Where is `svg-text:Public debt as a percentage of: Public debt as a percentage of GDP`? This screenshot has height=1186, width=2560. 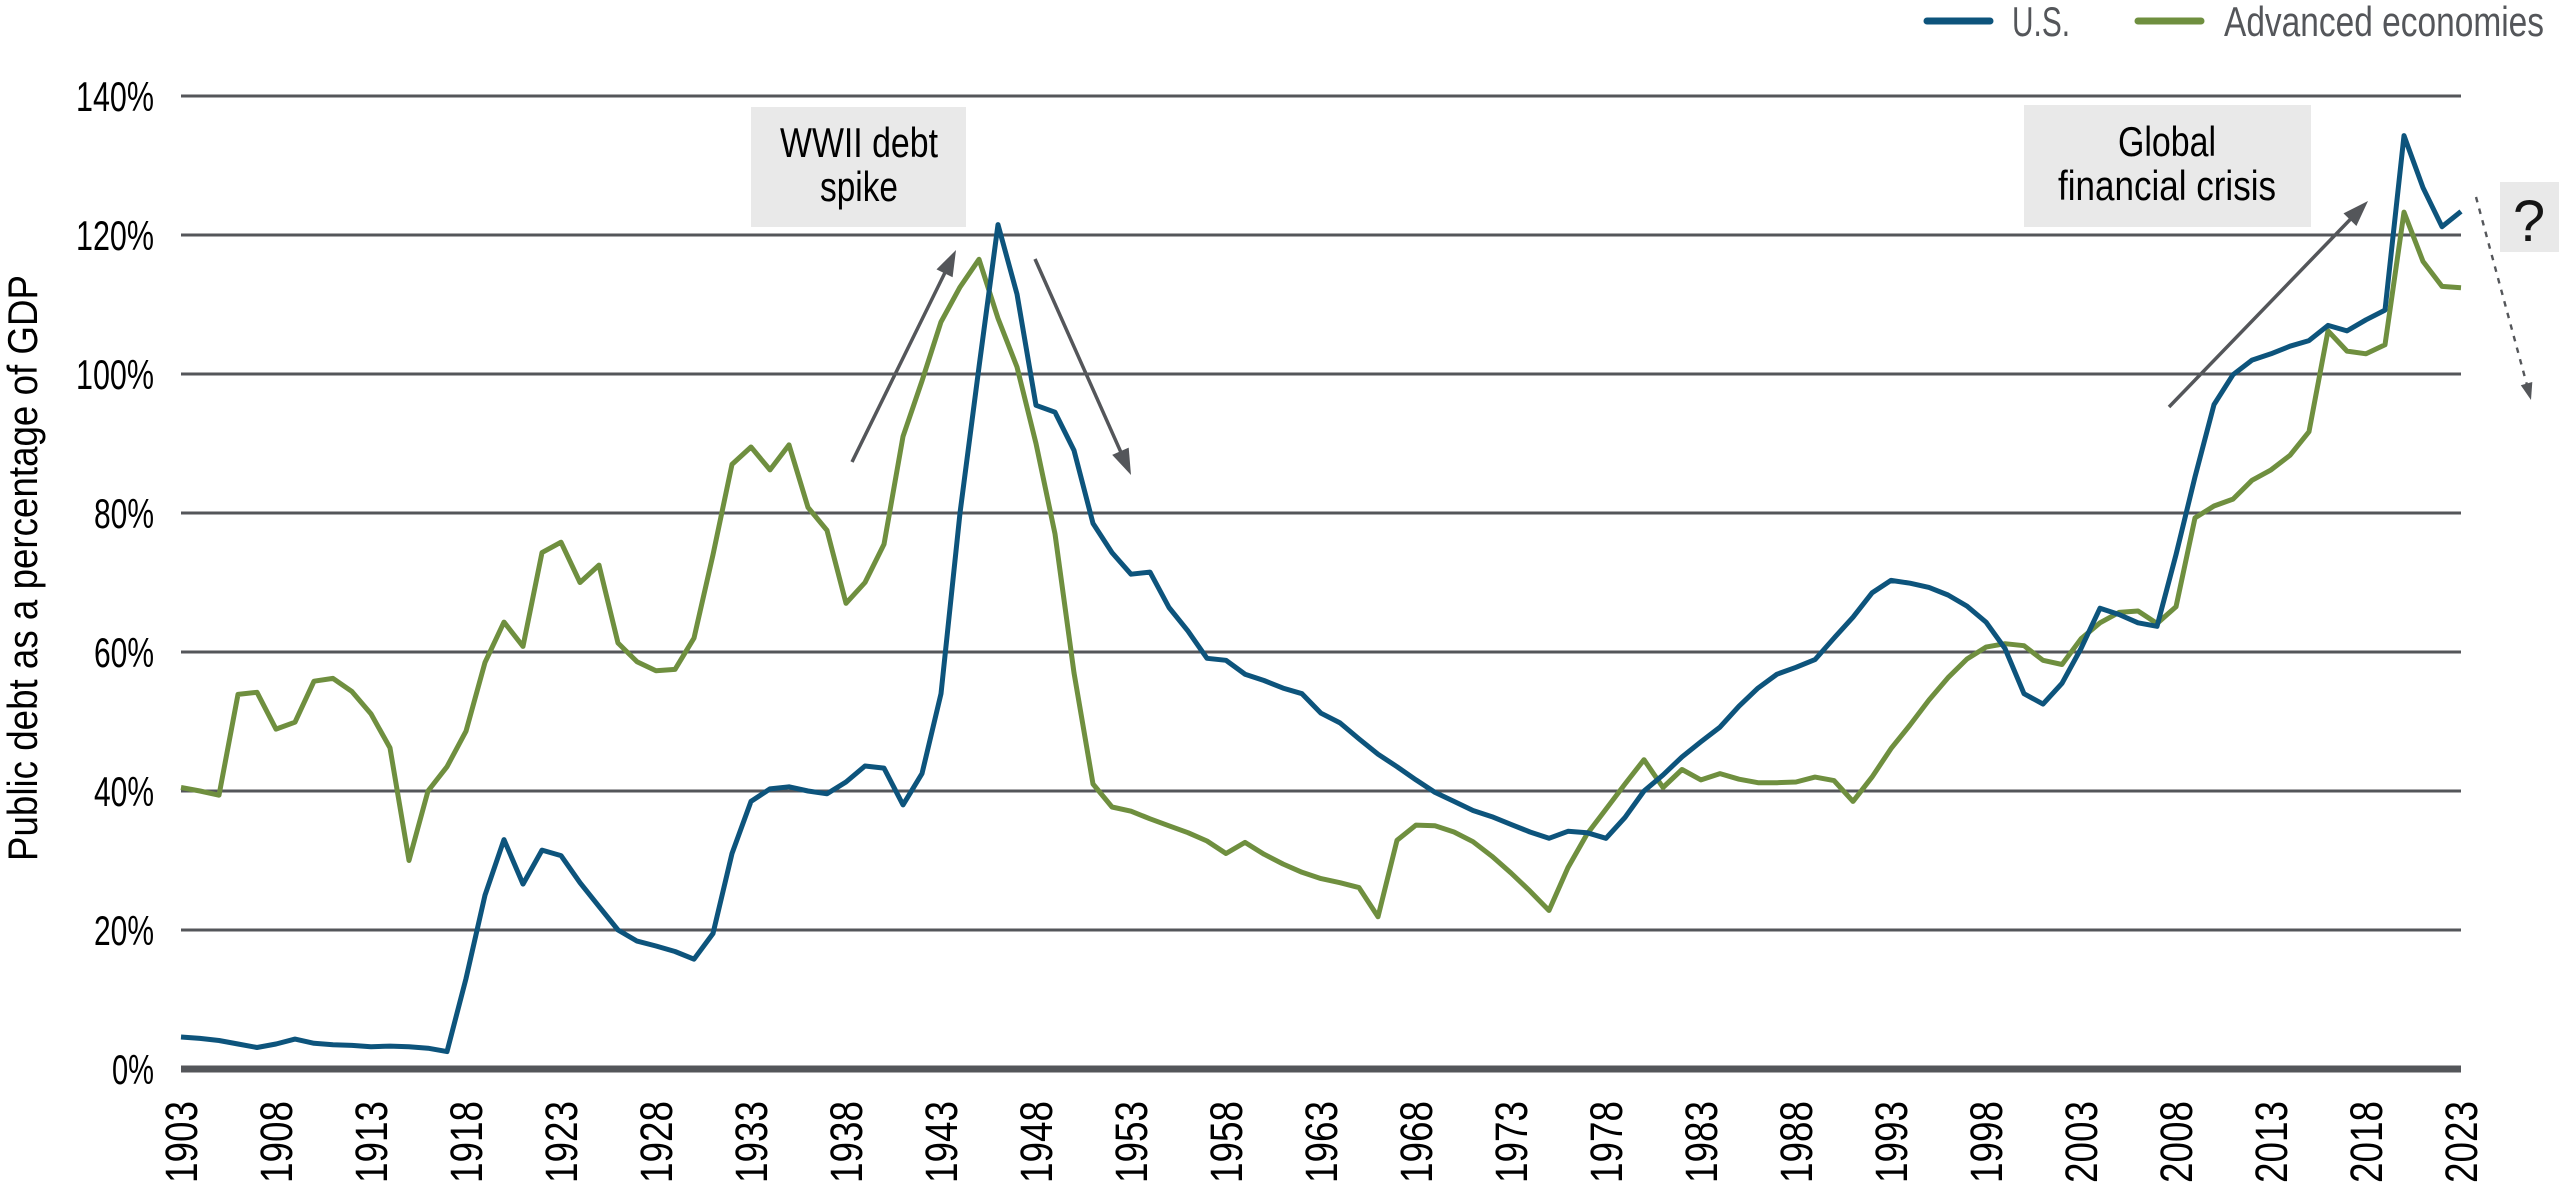 svg-text:Public debt as a percentage of: Public debt as a percentage of GDP is located at coordinates (23, 568).